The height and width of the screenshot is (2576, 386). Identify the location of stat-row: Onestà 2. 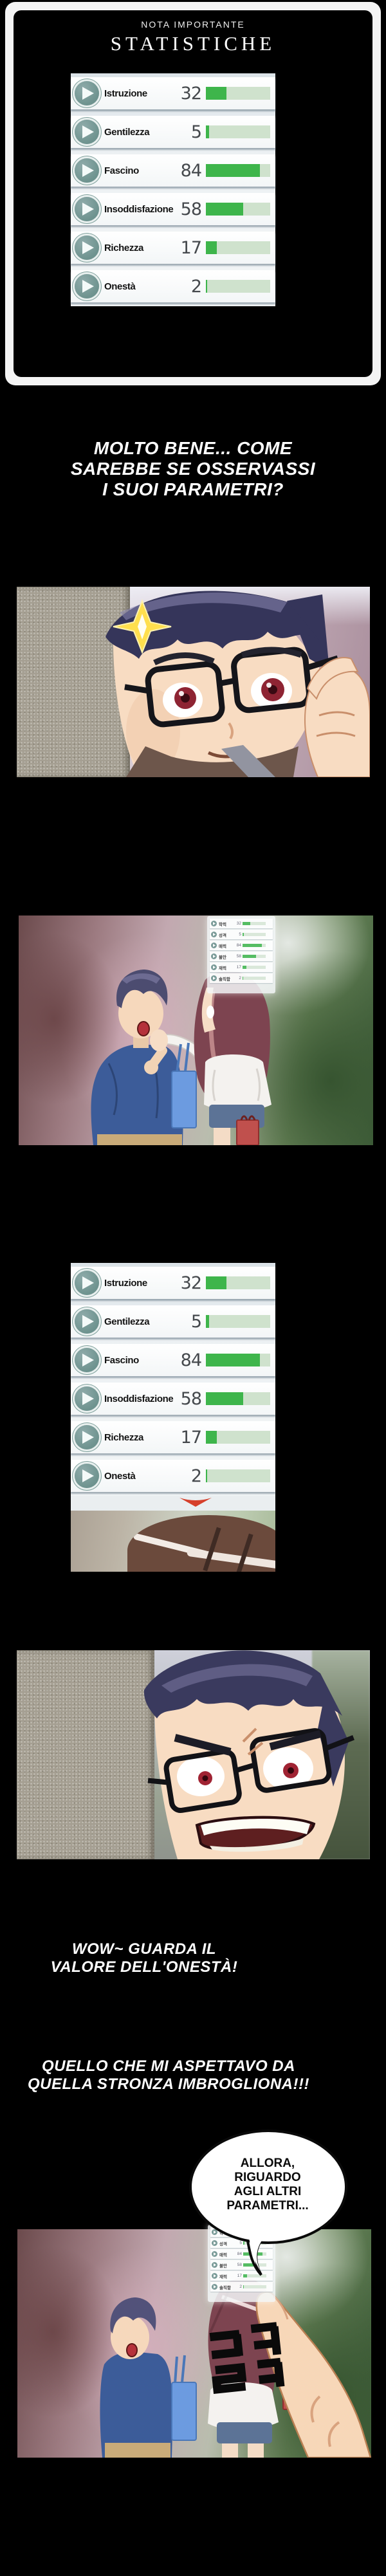
(173, 1476).